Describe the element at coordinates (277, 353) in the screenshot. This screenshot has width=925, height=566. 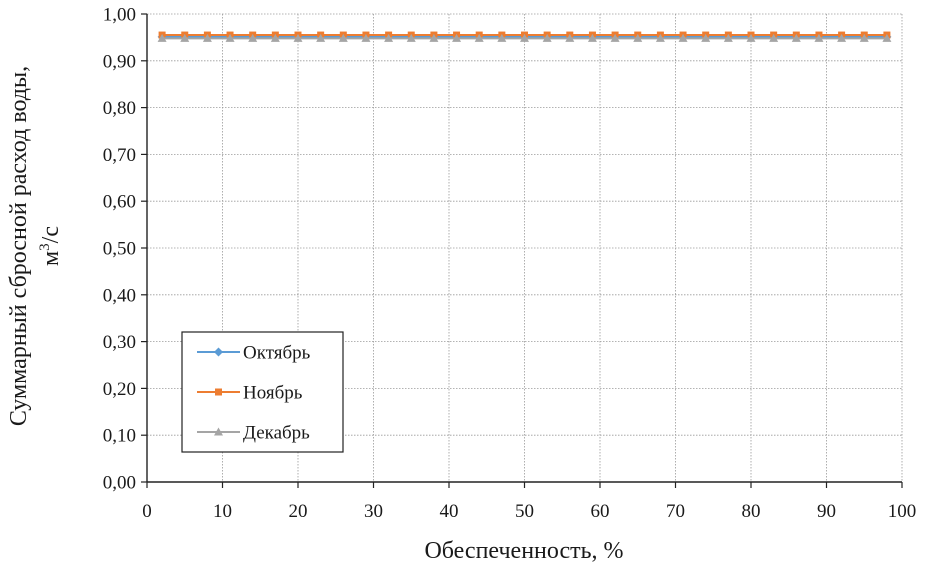
I see `legend-label: Октябрь` at that location.